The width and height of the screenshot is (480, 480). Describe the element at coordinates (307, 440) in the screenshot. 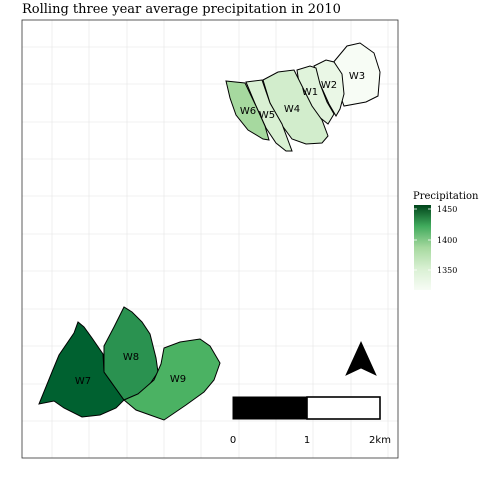

I see `scale-label-1: 1` at that location.